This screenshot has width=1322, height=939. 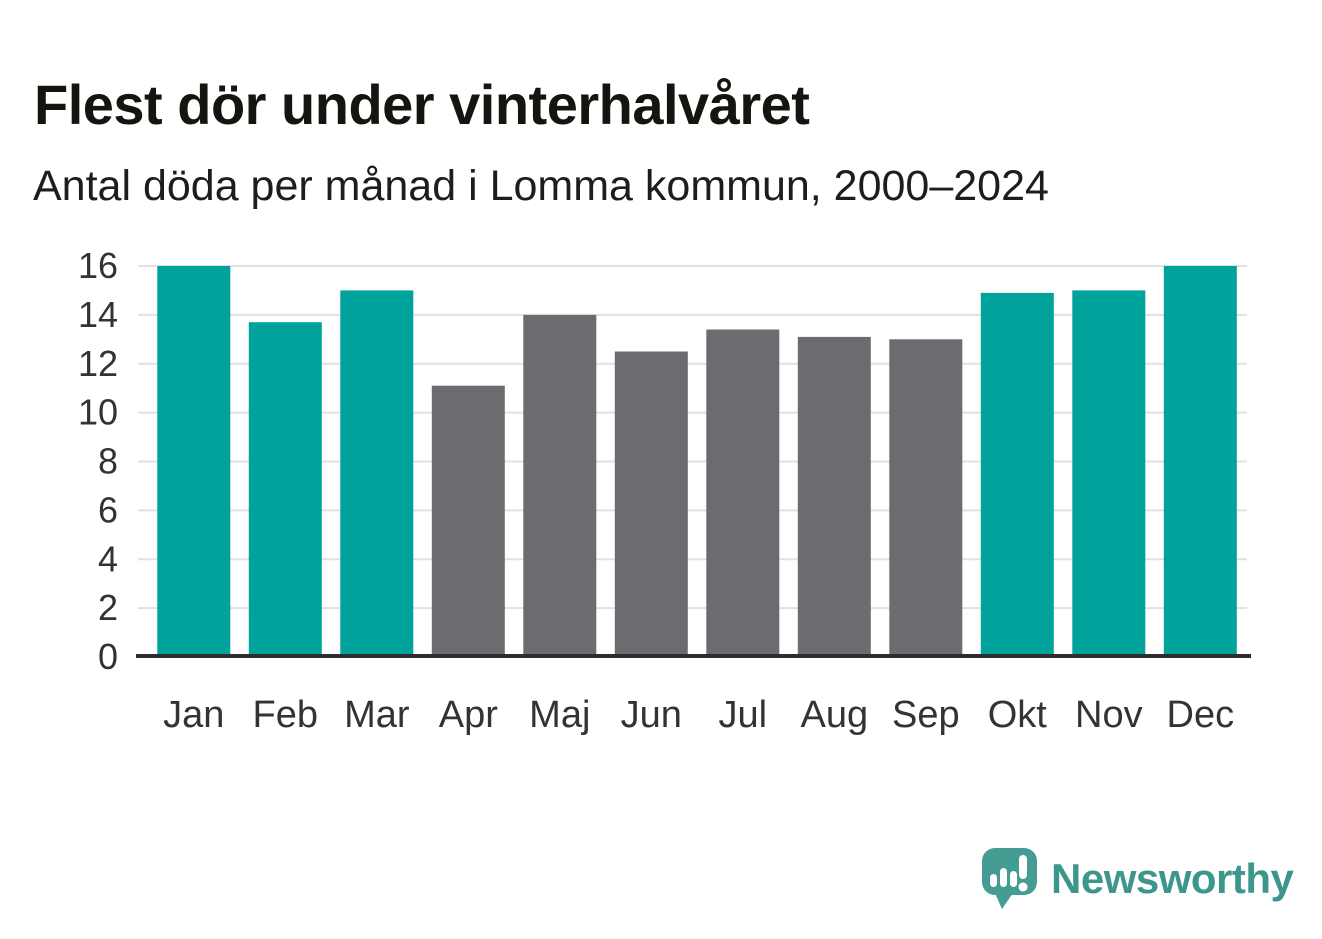 I want to click on bar-feb, so click(x=285, y=489).